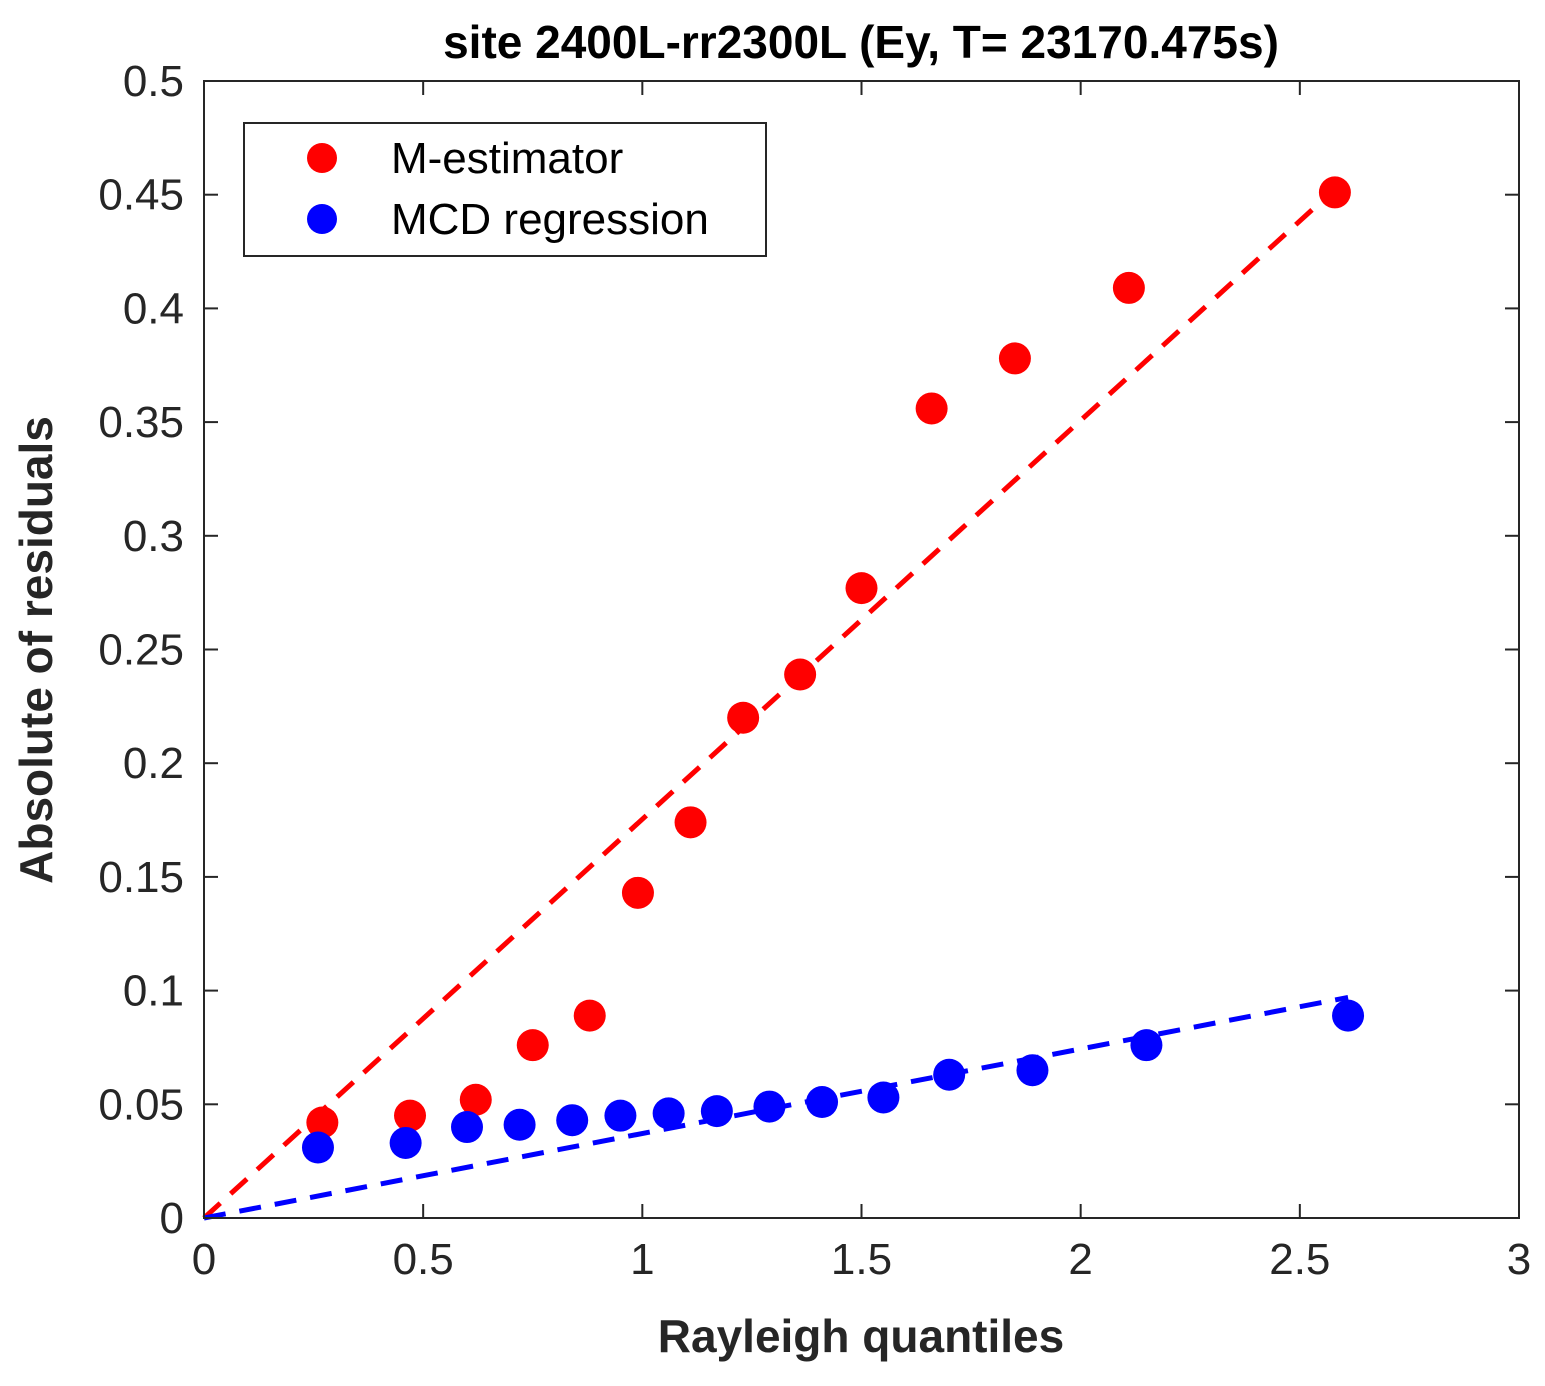 Image resolution: width=1545 pixels, height=1386 pixels. I want to click on y-tick-label: 0.05, so click(141, 1104).